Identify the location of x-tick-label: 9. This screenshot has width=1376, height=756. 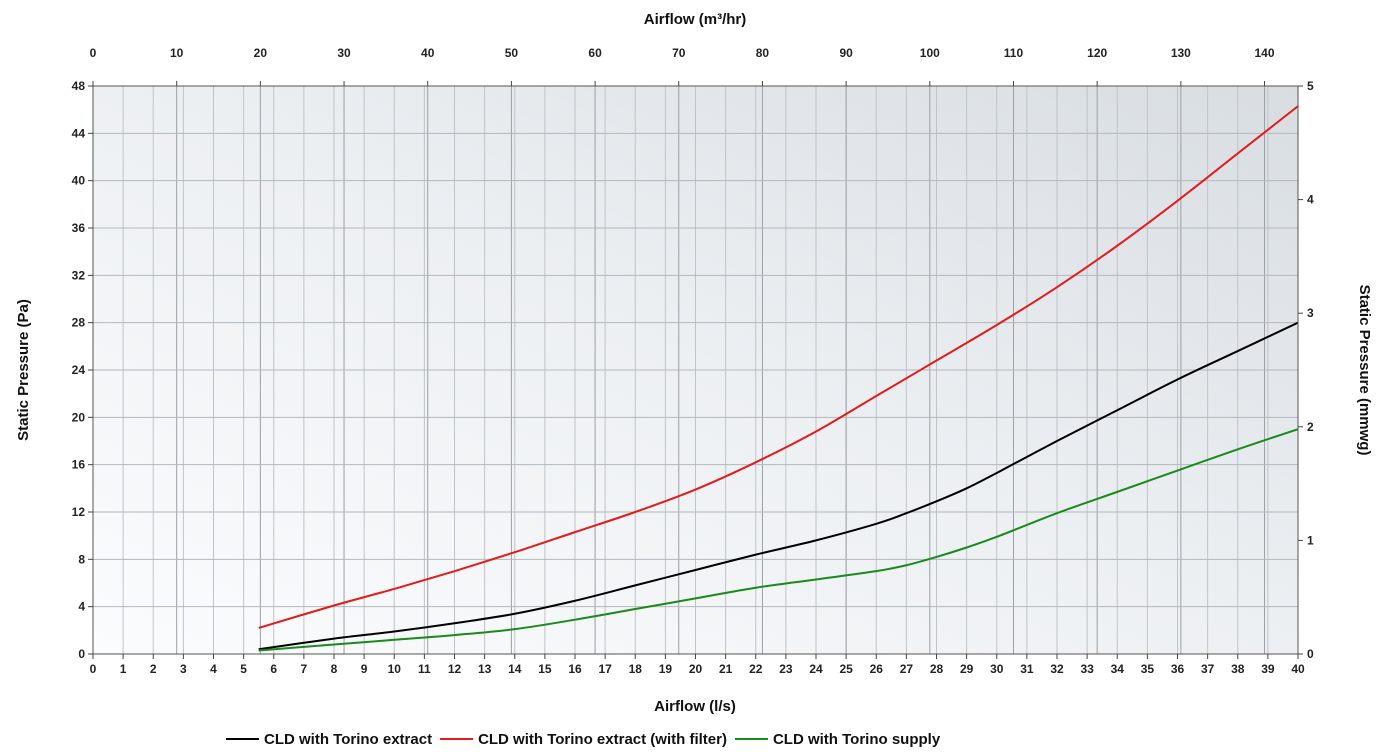
(364, 669).